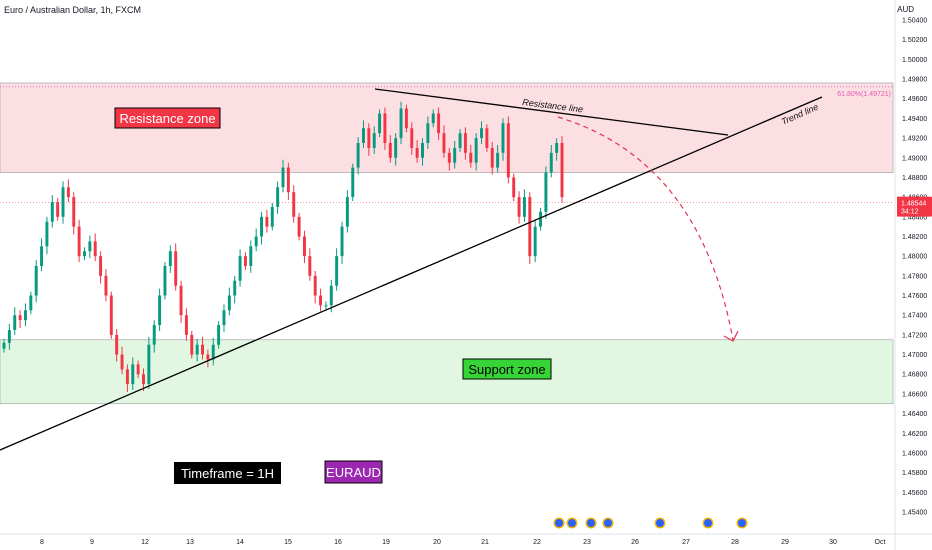 Image resolution: width=932 pixels, height=550 pixels. I want to click on y-tick-label: 1.45400, so click(914, 513).